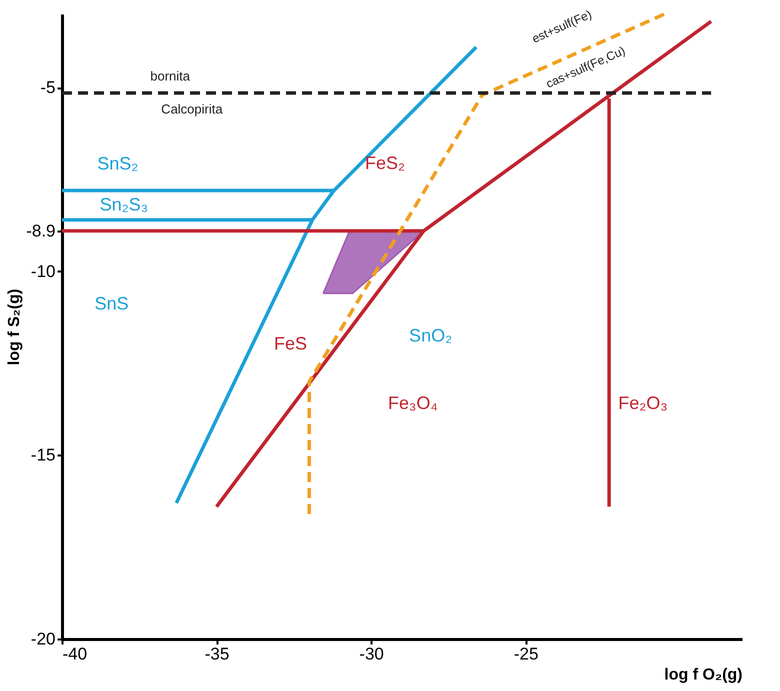 The width and height of the screenshot is (780, 691). I want to click on annotation: SnS, so click(111, 304).